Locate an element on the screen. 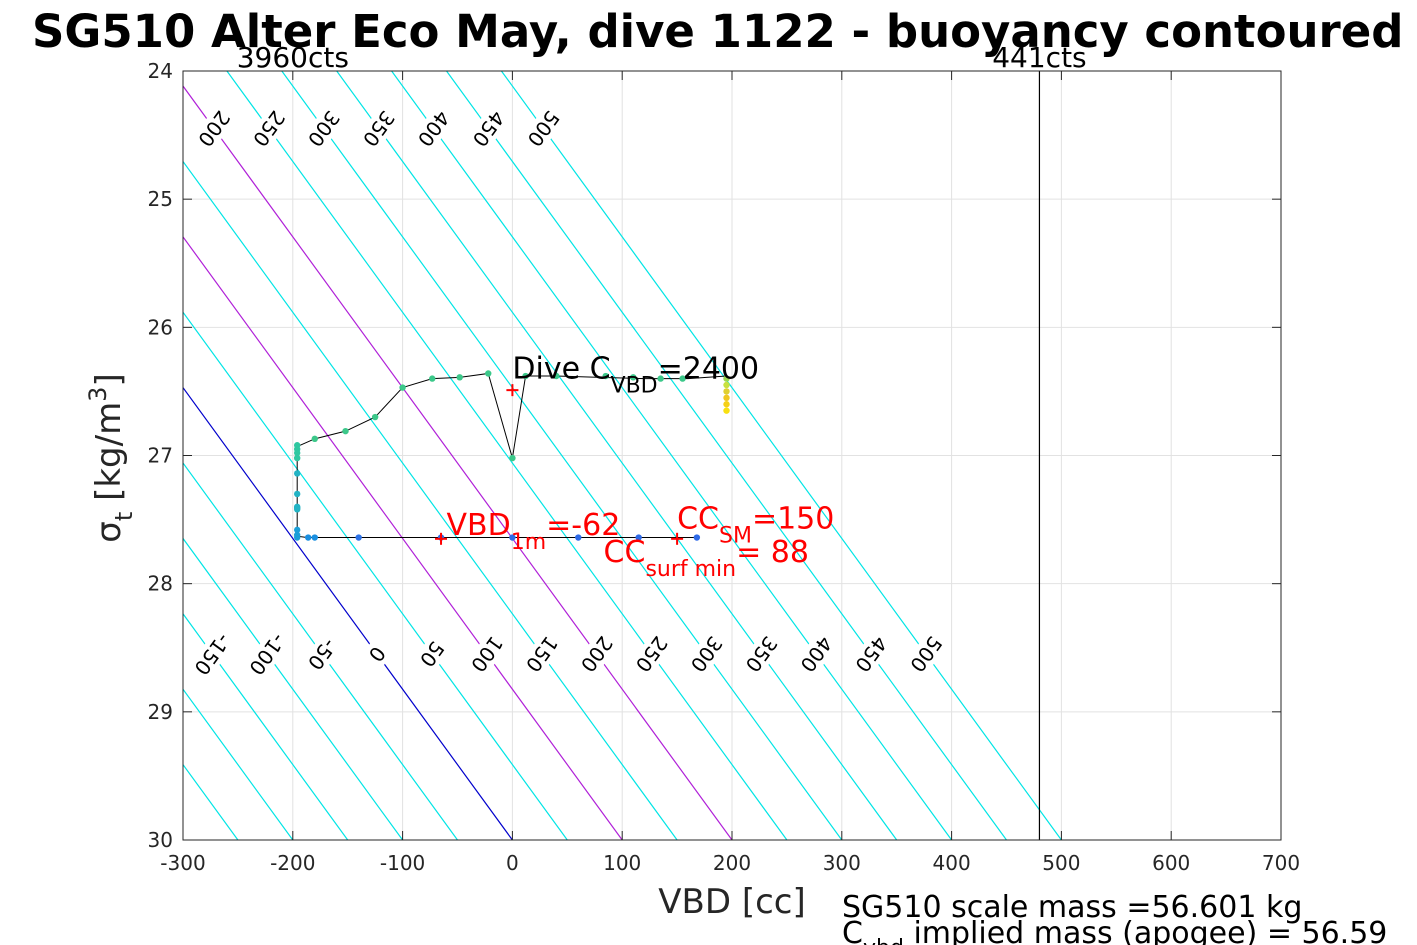 This screenshot has height=945, width=1417. footer-implied-sub: vbd is located at coordinates (883, 940).